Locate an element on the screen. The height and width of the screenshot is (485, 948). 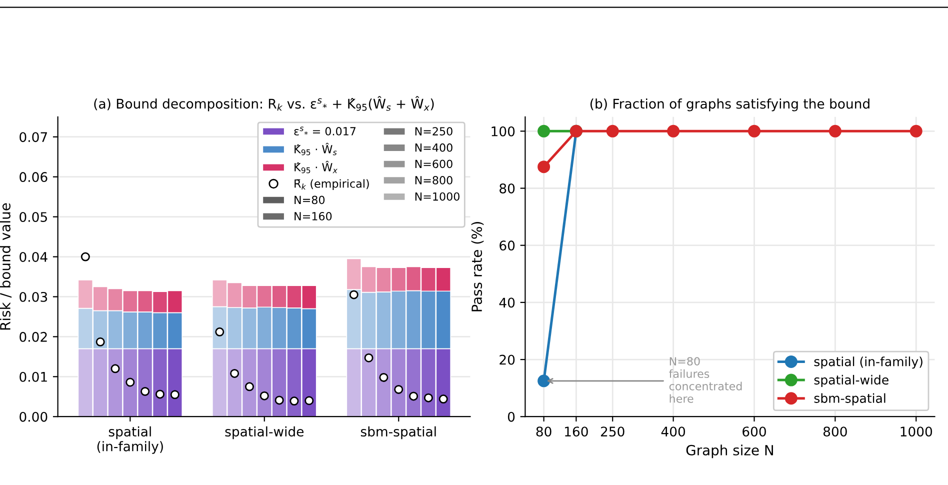
x-tick-label: 1000 is located at coordinates (916, 431).